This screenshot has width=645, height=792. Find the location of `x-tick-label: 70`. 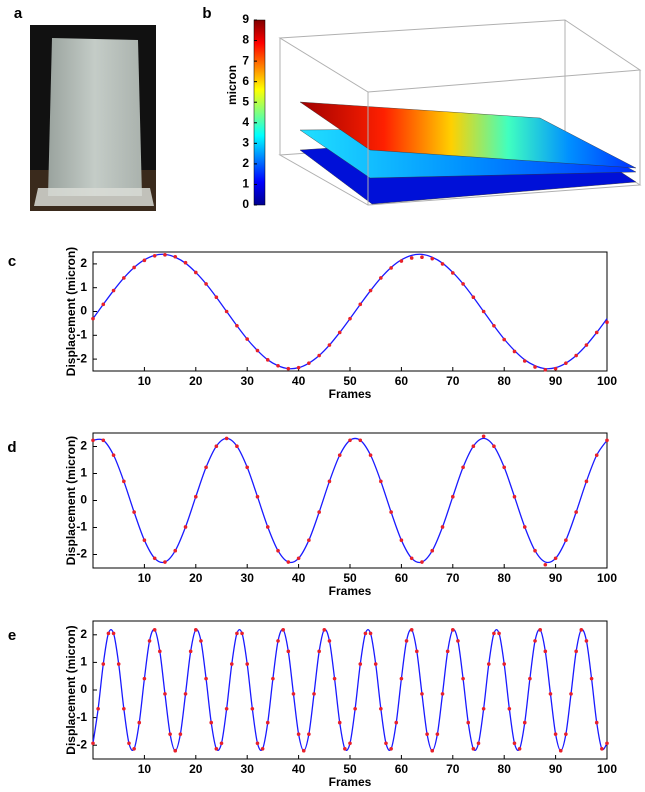

x-tick-label: 70 is located at coordinates (453, 381).